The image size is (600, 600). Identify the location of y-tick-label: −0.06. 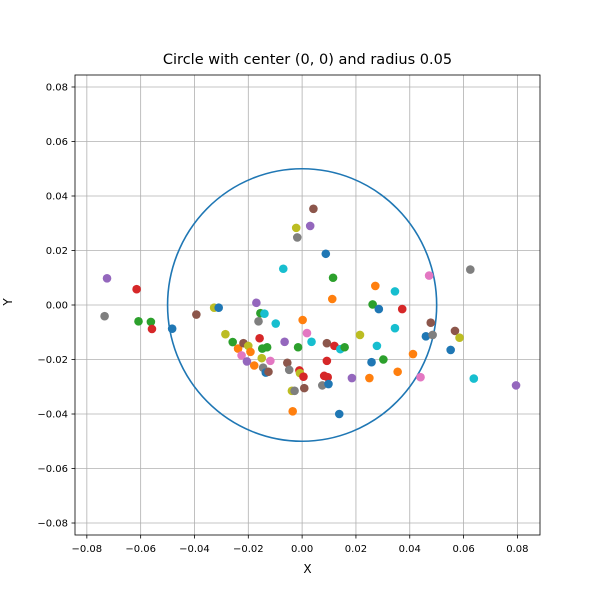
(52, 469).